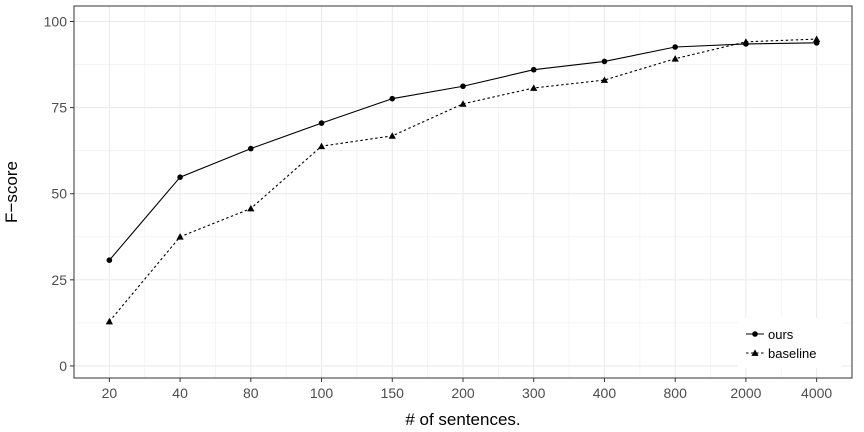 This screenshot has width=864, height=432. I want to click on x-tick-label: 100, so click(322, 393).